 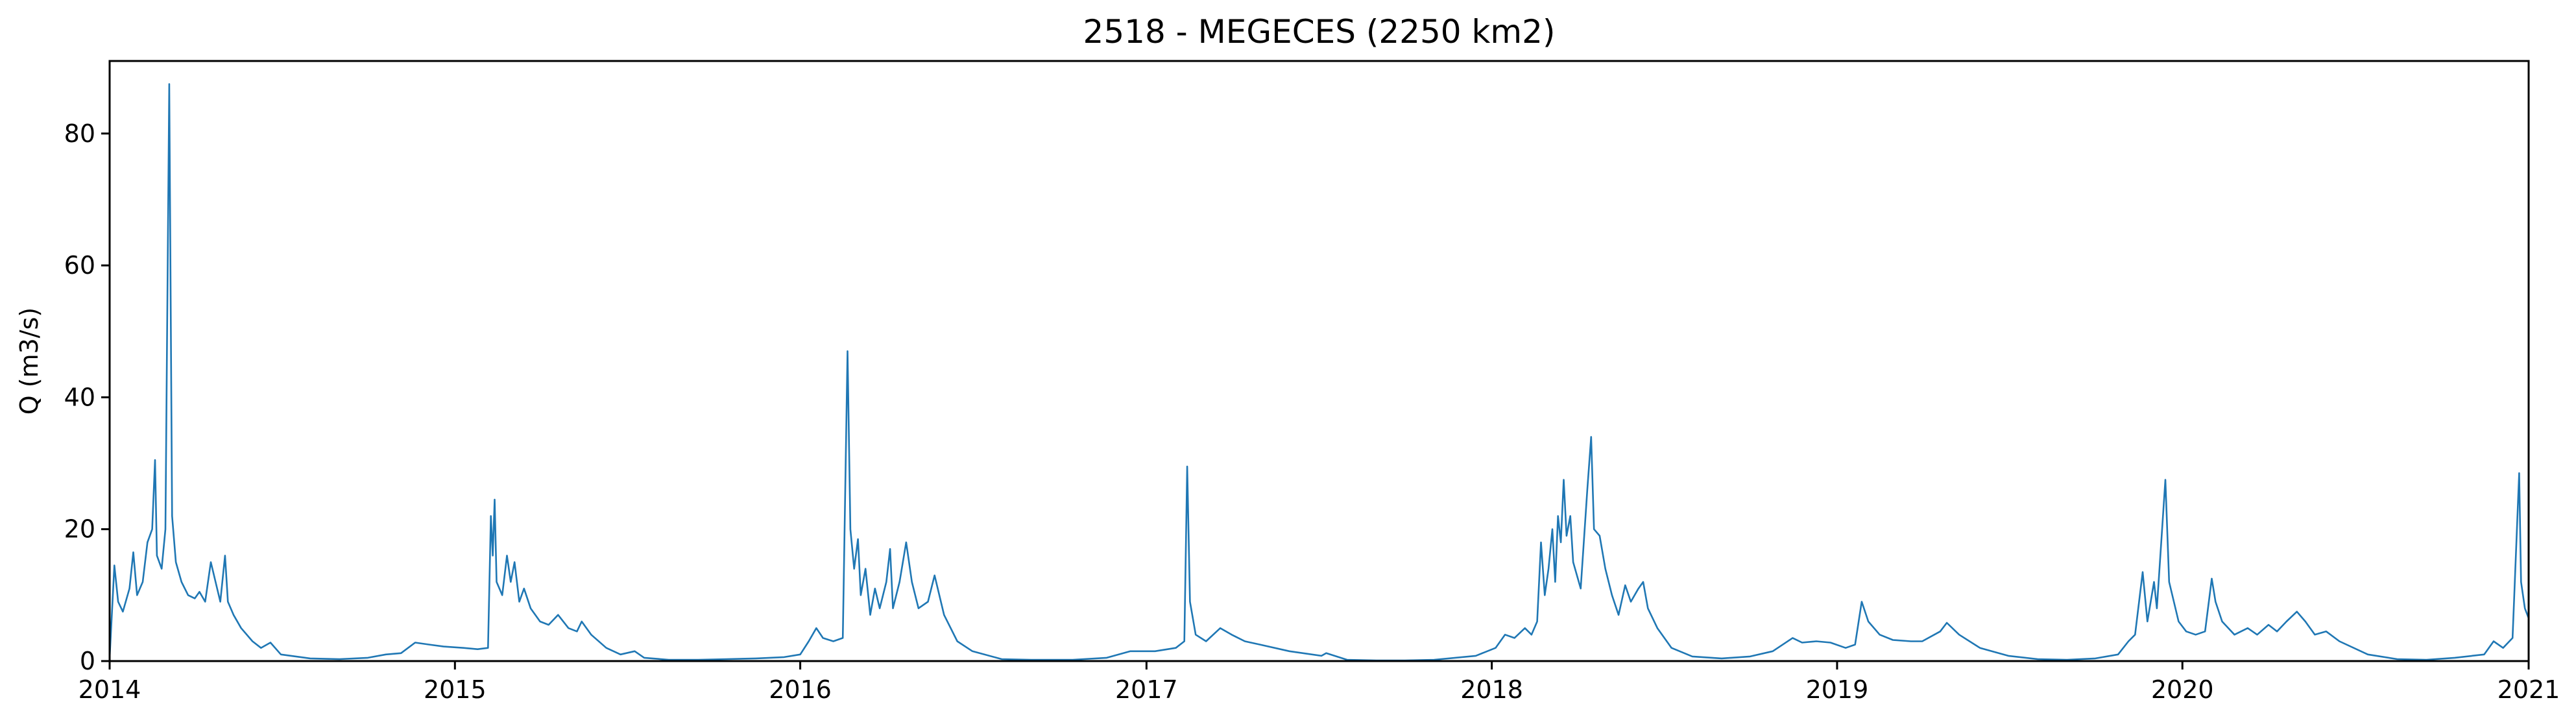 I want to click on y-axis-label: Q (m3/s), so click(x=29, y=361).